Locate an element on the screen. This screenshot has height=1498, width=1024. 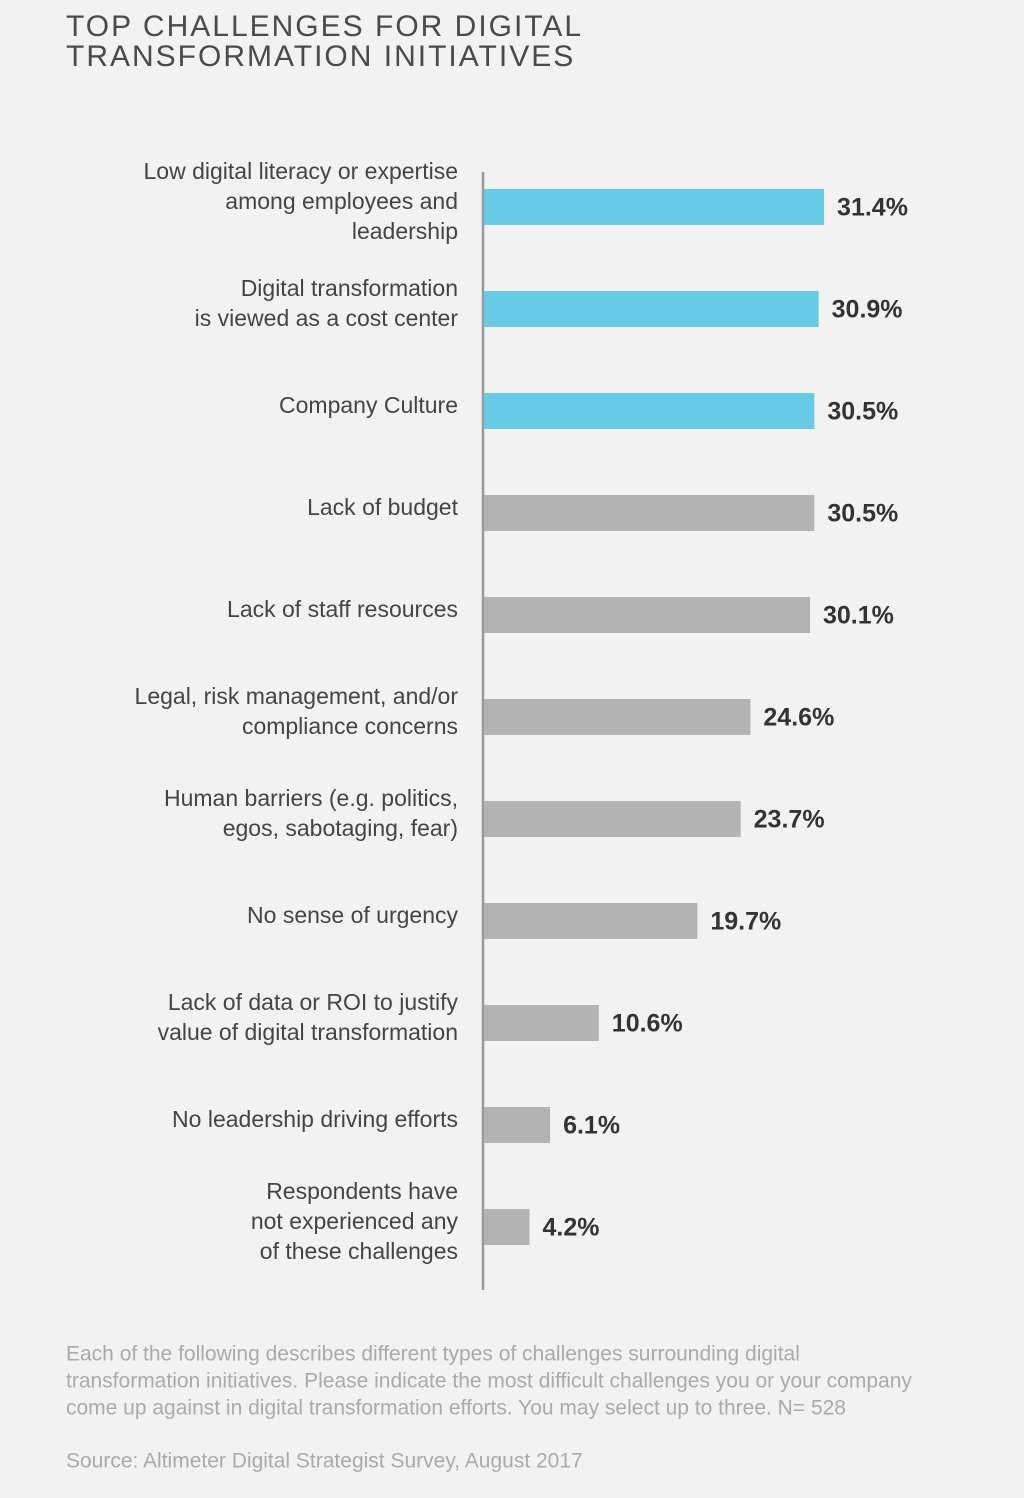
category-label: compliance concerns is located at coordinates (350, 726).